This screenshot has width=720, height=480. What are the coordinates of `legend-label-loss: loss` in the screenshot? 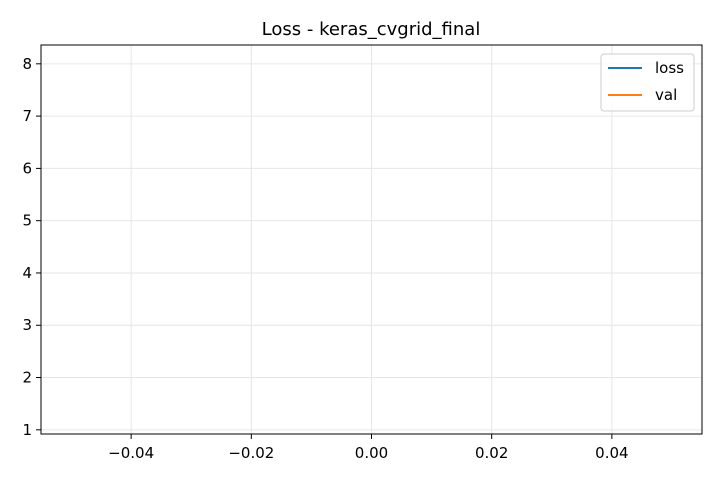 It's located at (669, 68).